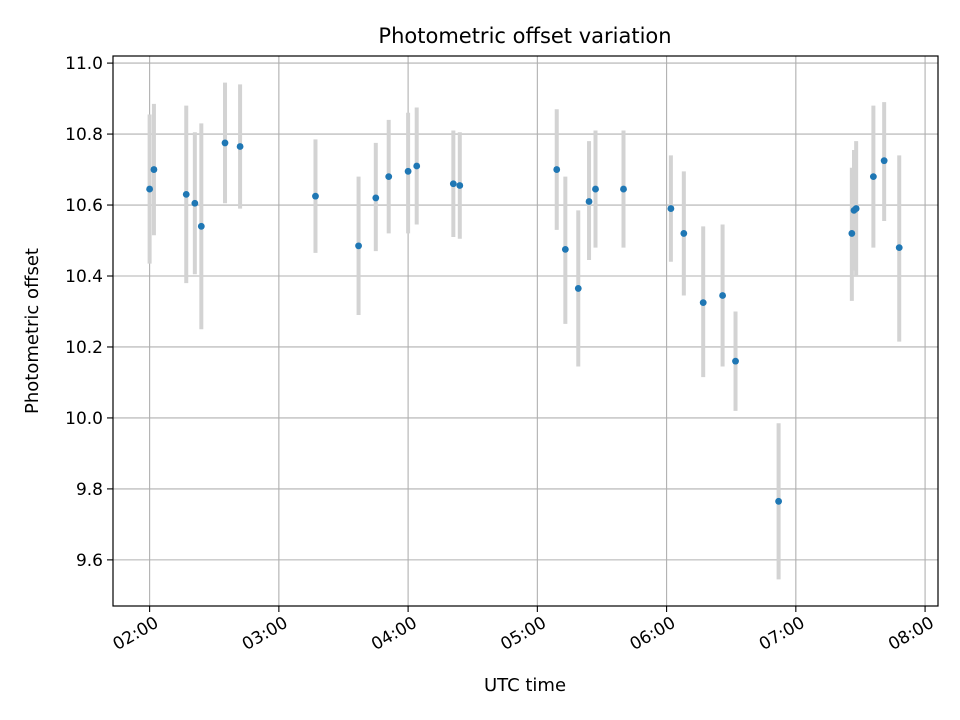 This screenshot has height=720, width=960. I want to click on y-tick-label: 9.6, so click(89, 561).